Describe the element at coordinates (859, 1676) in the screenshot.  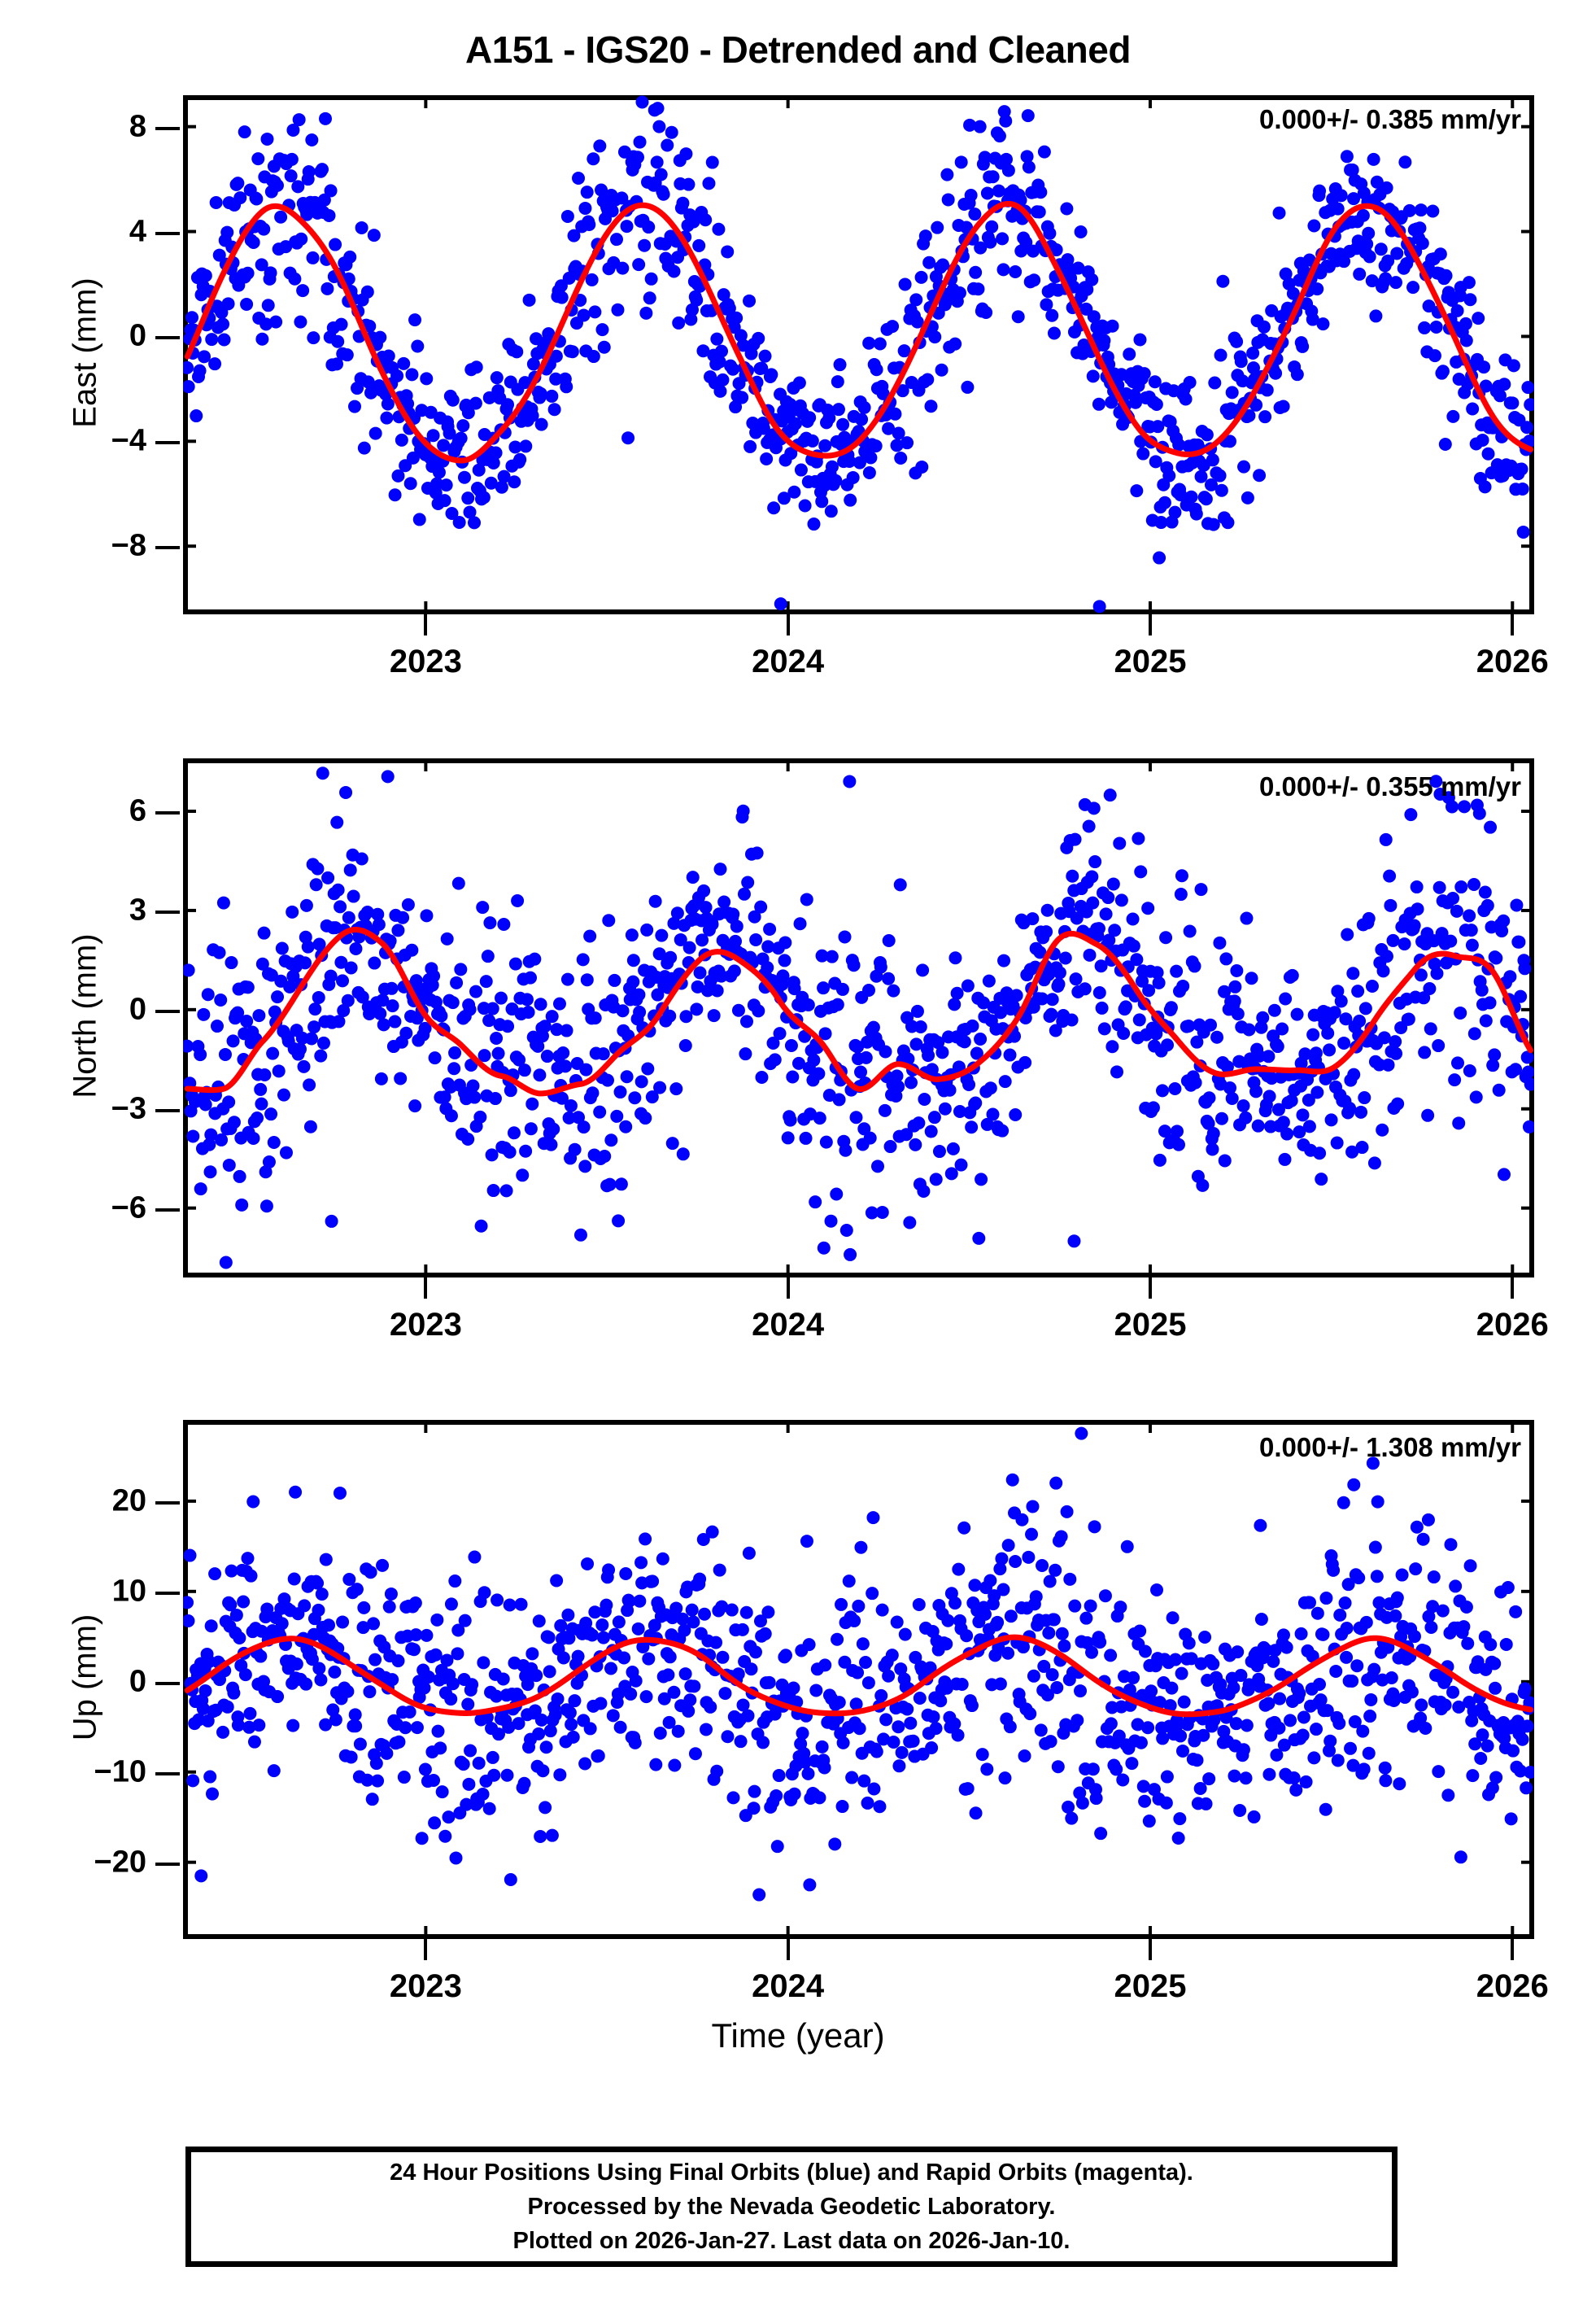
I see `seasonal-fit-curve-up` at that location.